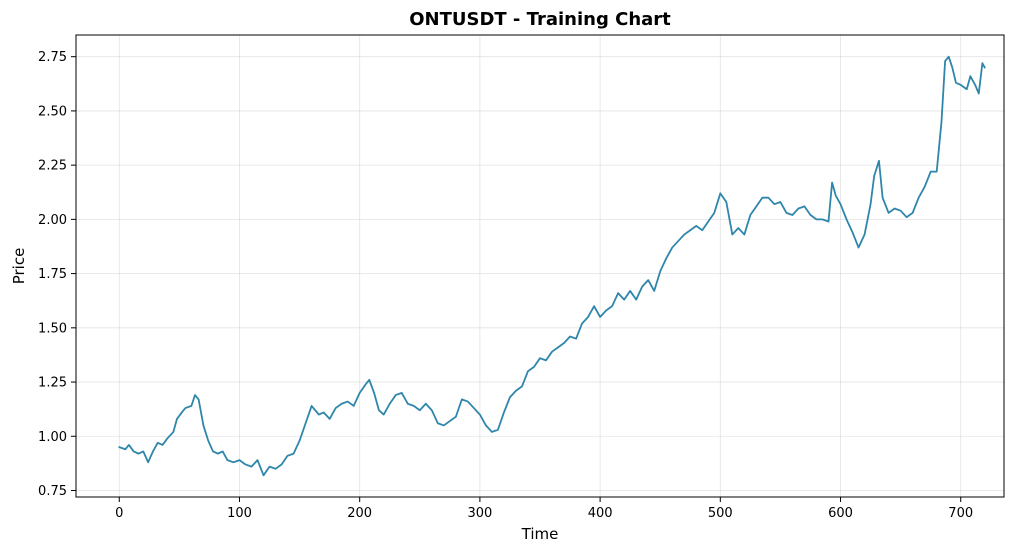  What do you see at coordinates (52, 274) in the screenshot?
I see `y-tick-label: 1.75` at bounding box center [52, 274].